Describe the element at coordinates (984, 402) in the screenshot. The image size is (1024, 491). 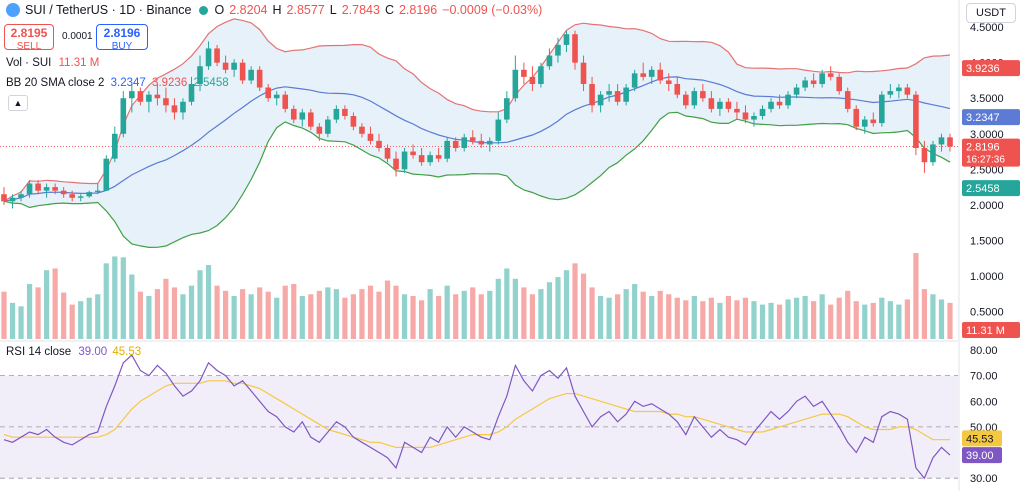
I see `rsi-tick-label: 60.00` at that location.